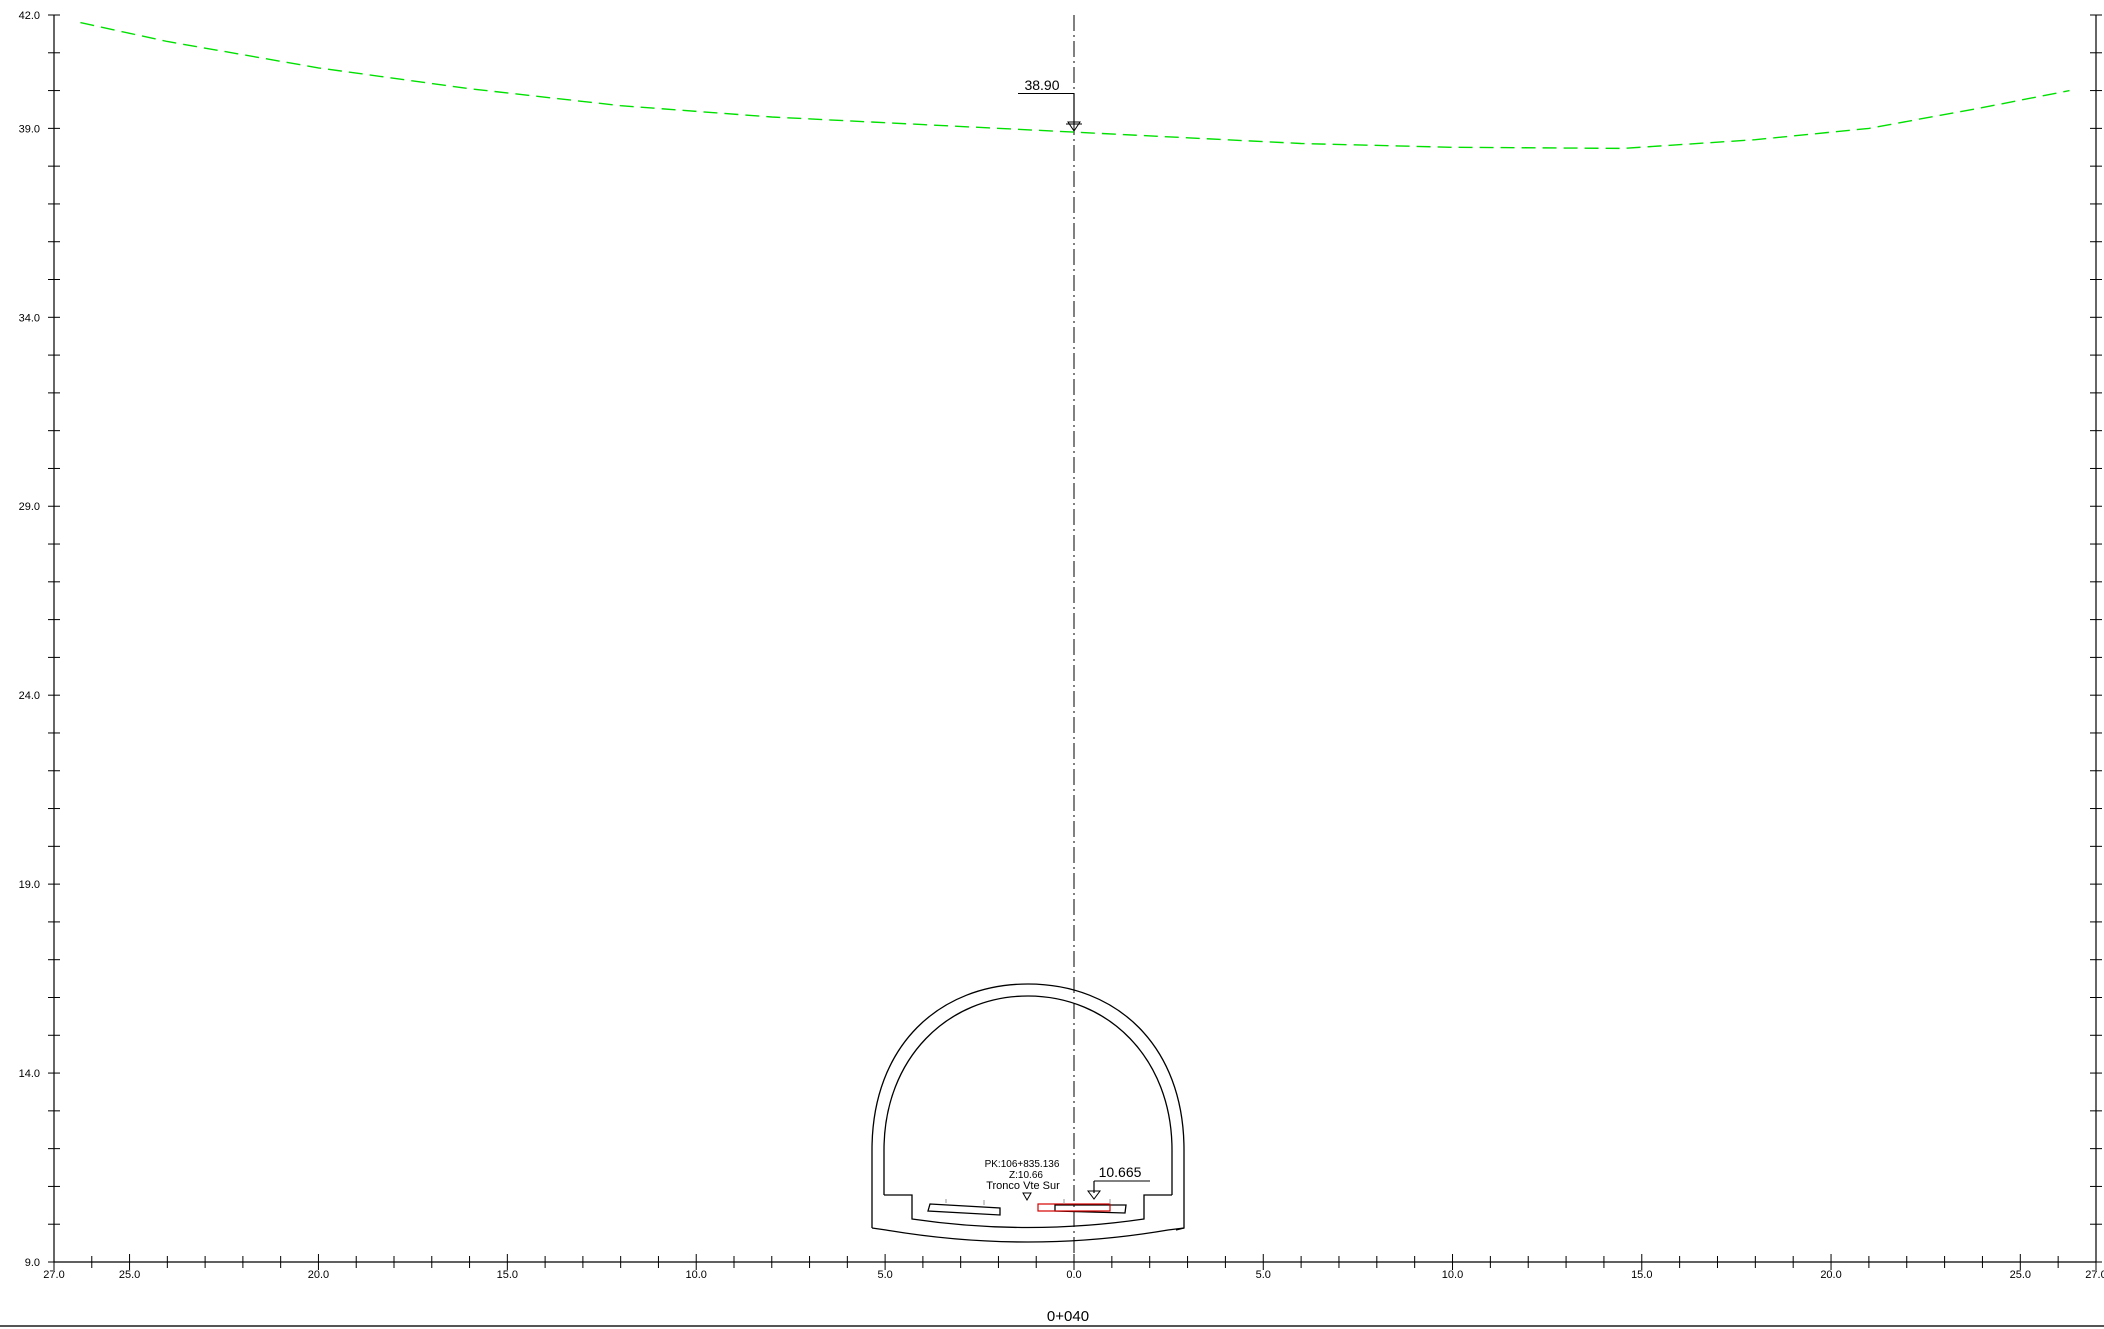 Image resolution: width=2104 pixels, height=1329 pixels. I want to click on ground-level-marker: 38.90, so click(1050, 104).